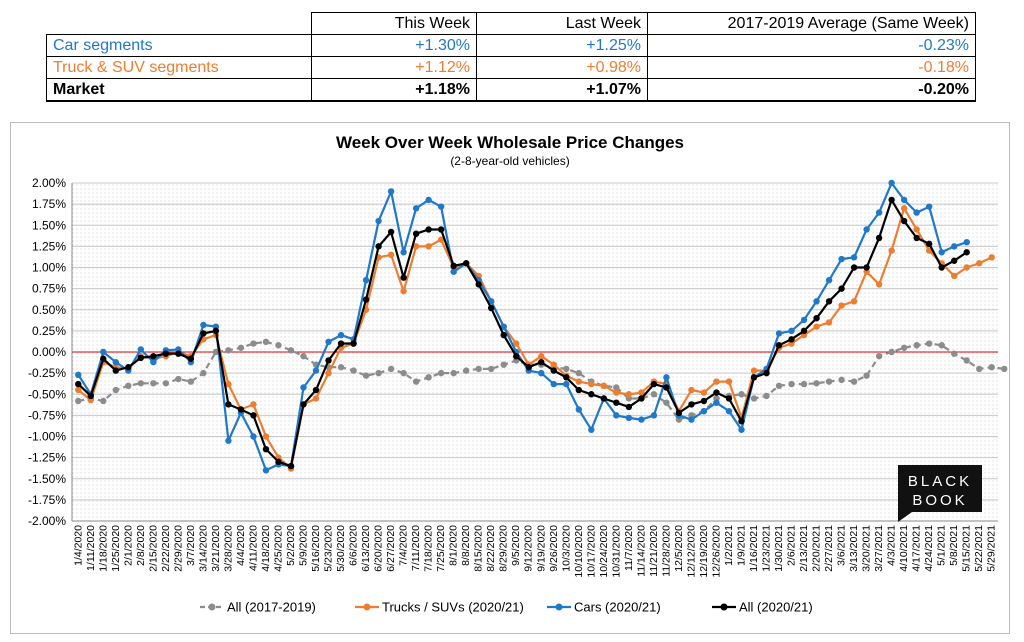 Image resolution: width=1024 pixels, height=642 pixels. I want to click on x-tick-label: 8/29/2020, so click(504, 548).